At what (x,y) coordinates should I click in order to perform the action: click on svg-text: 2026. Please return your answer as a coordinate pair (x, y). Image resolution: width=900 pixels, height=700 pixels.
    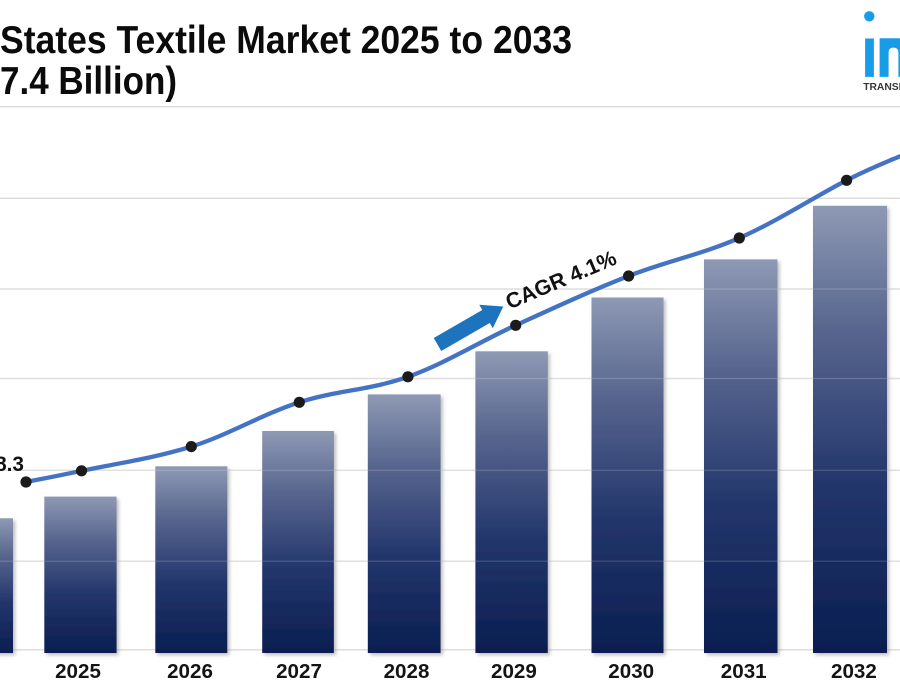
    Looking at the image, I should click on (190, 671).